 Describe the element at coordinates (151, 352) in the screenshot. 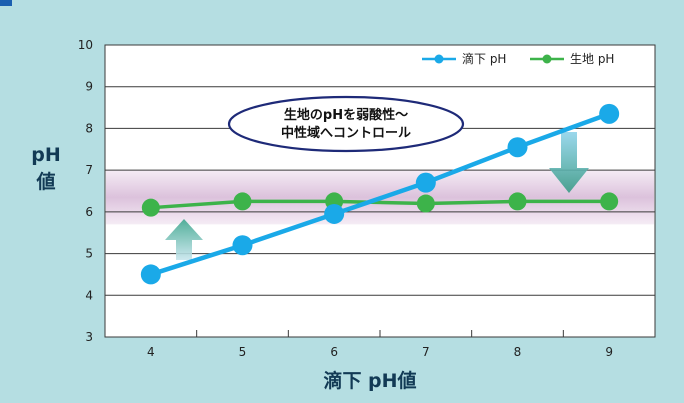

I see `x-tick-4: 4` at that location.